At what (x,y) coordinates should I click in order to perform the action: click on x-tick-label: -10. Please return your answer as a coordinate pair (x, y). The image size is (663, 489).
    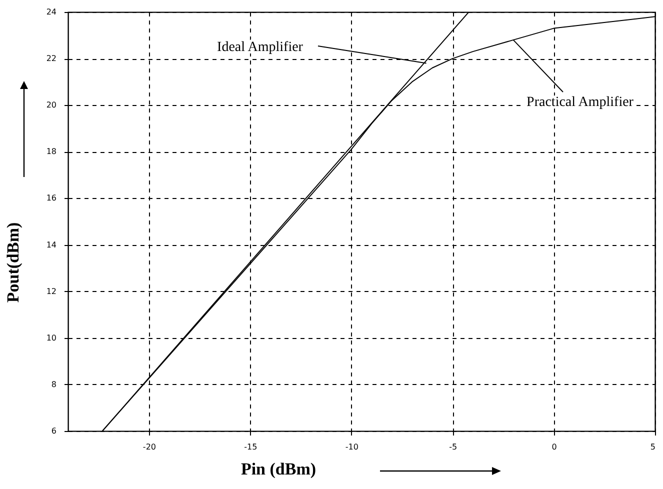
    Looking at the image, I should click on (351, 447).